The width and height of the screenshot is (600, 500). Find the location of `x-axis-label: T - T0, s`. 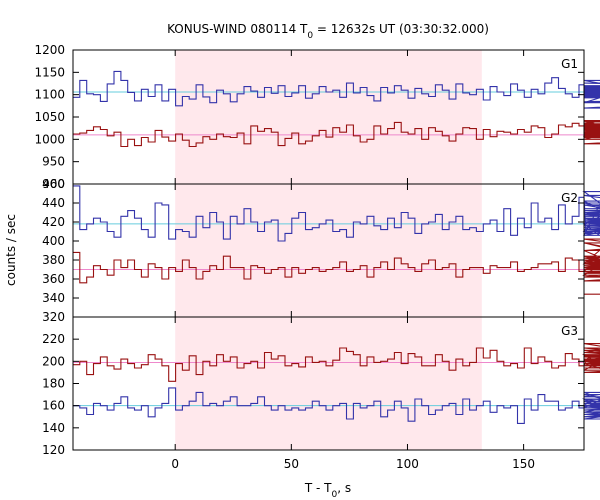

x-axis-label: T - T0, s is located at coordinates (327, 490).